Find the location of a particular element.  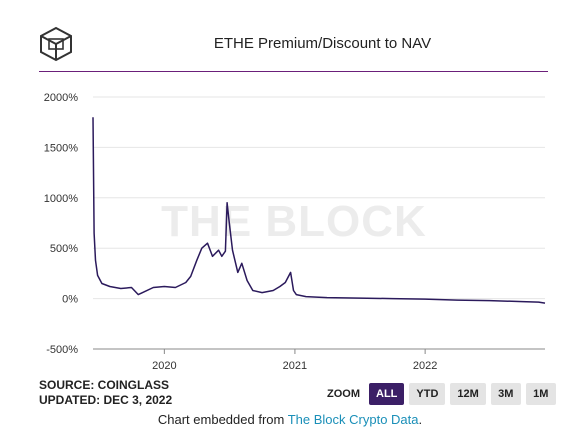

zoom-all-button: ALL is located at coordinates (387, 394).